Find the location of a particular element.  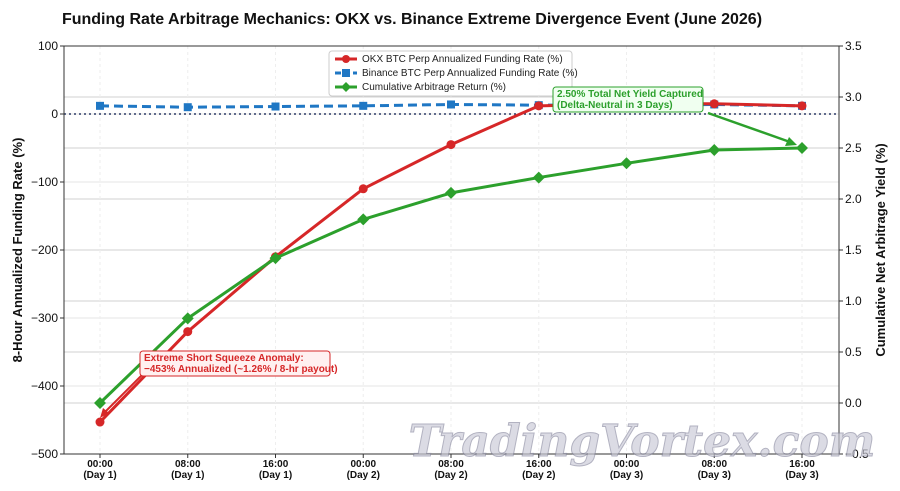

y-right-tick-label: 3.0 is located at coordinates (853, 97).